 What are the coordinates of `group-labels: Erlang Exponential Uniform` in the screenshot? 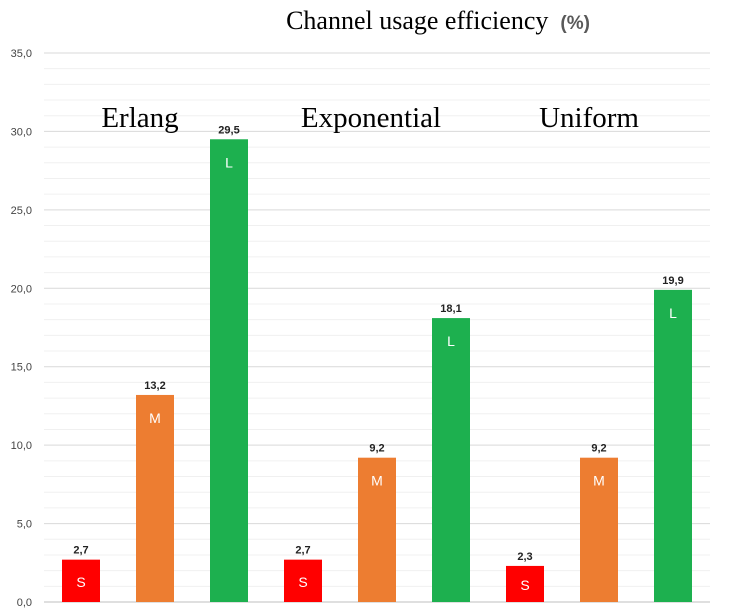 It's located at (370, 118).